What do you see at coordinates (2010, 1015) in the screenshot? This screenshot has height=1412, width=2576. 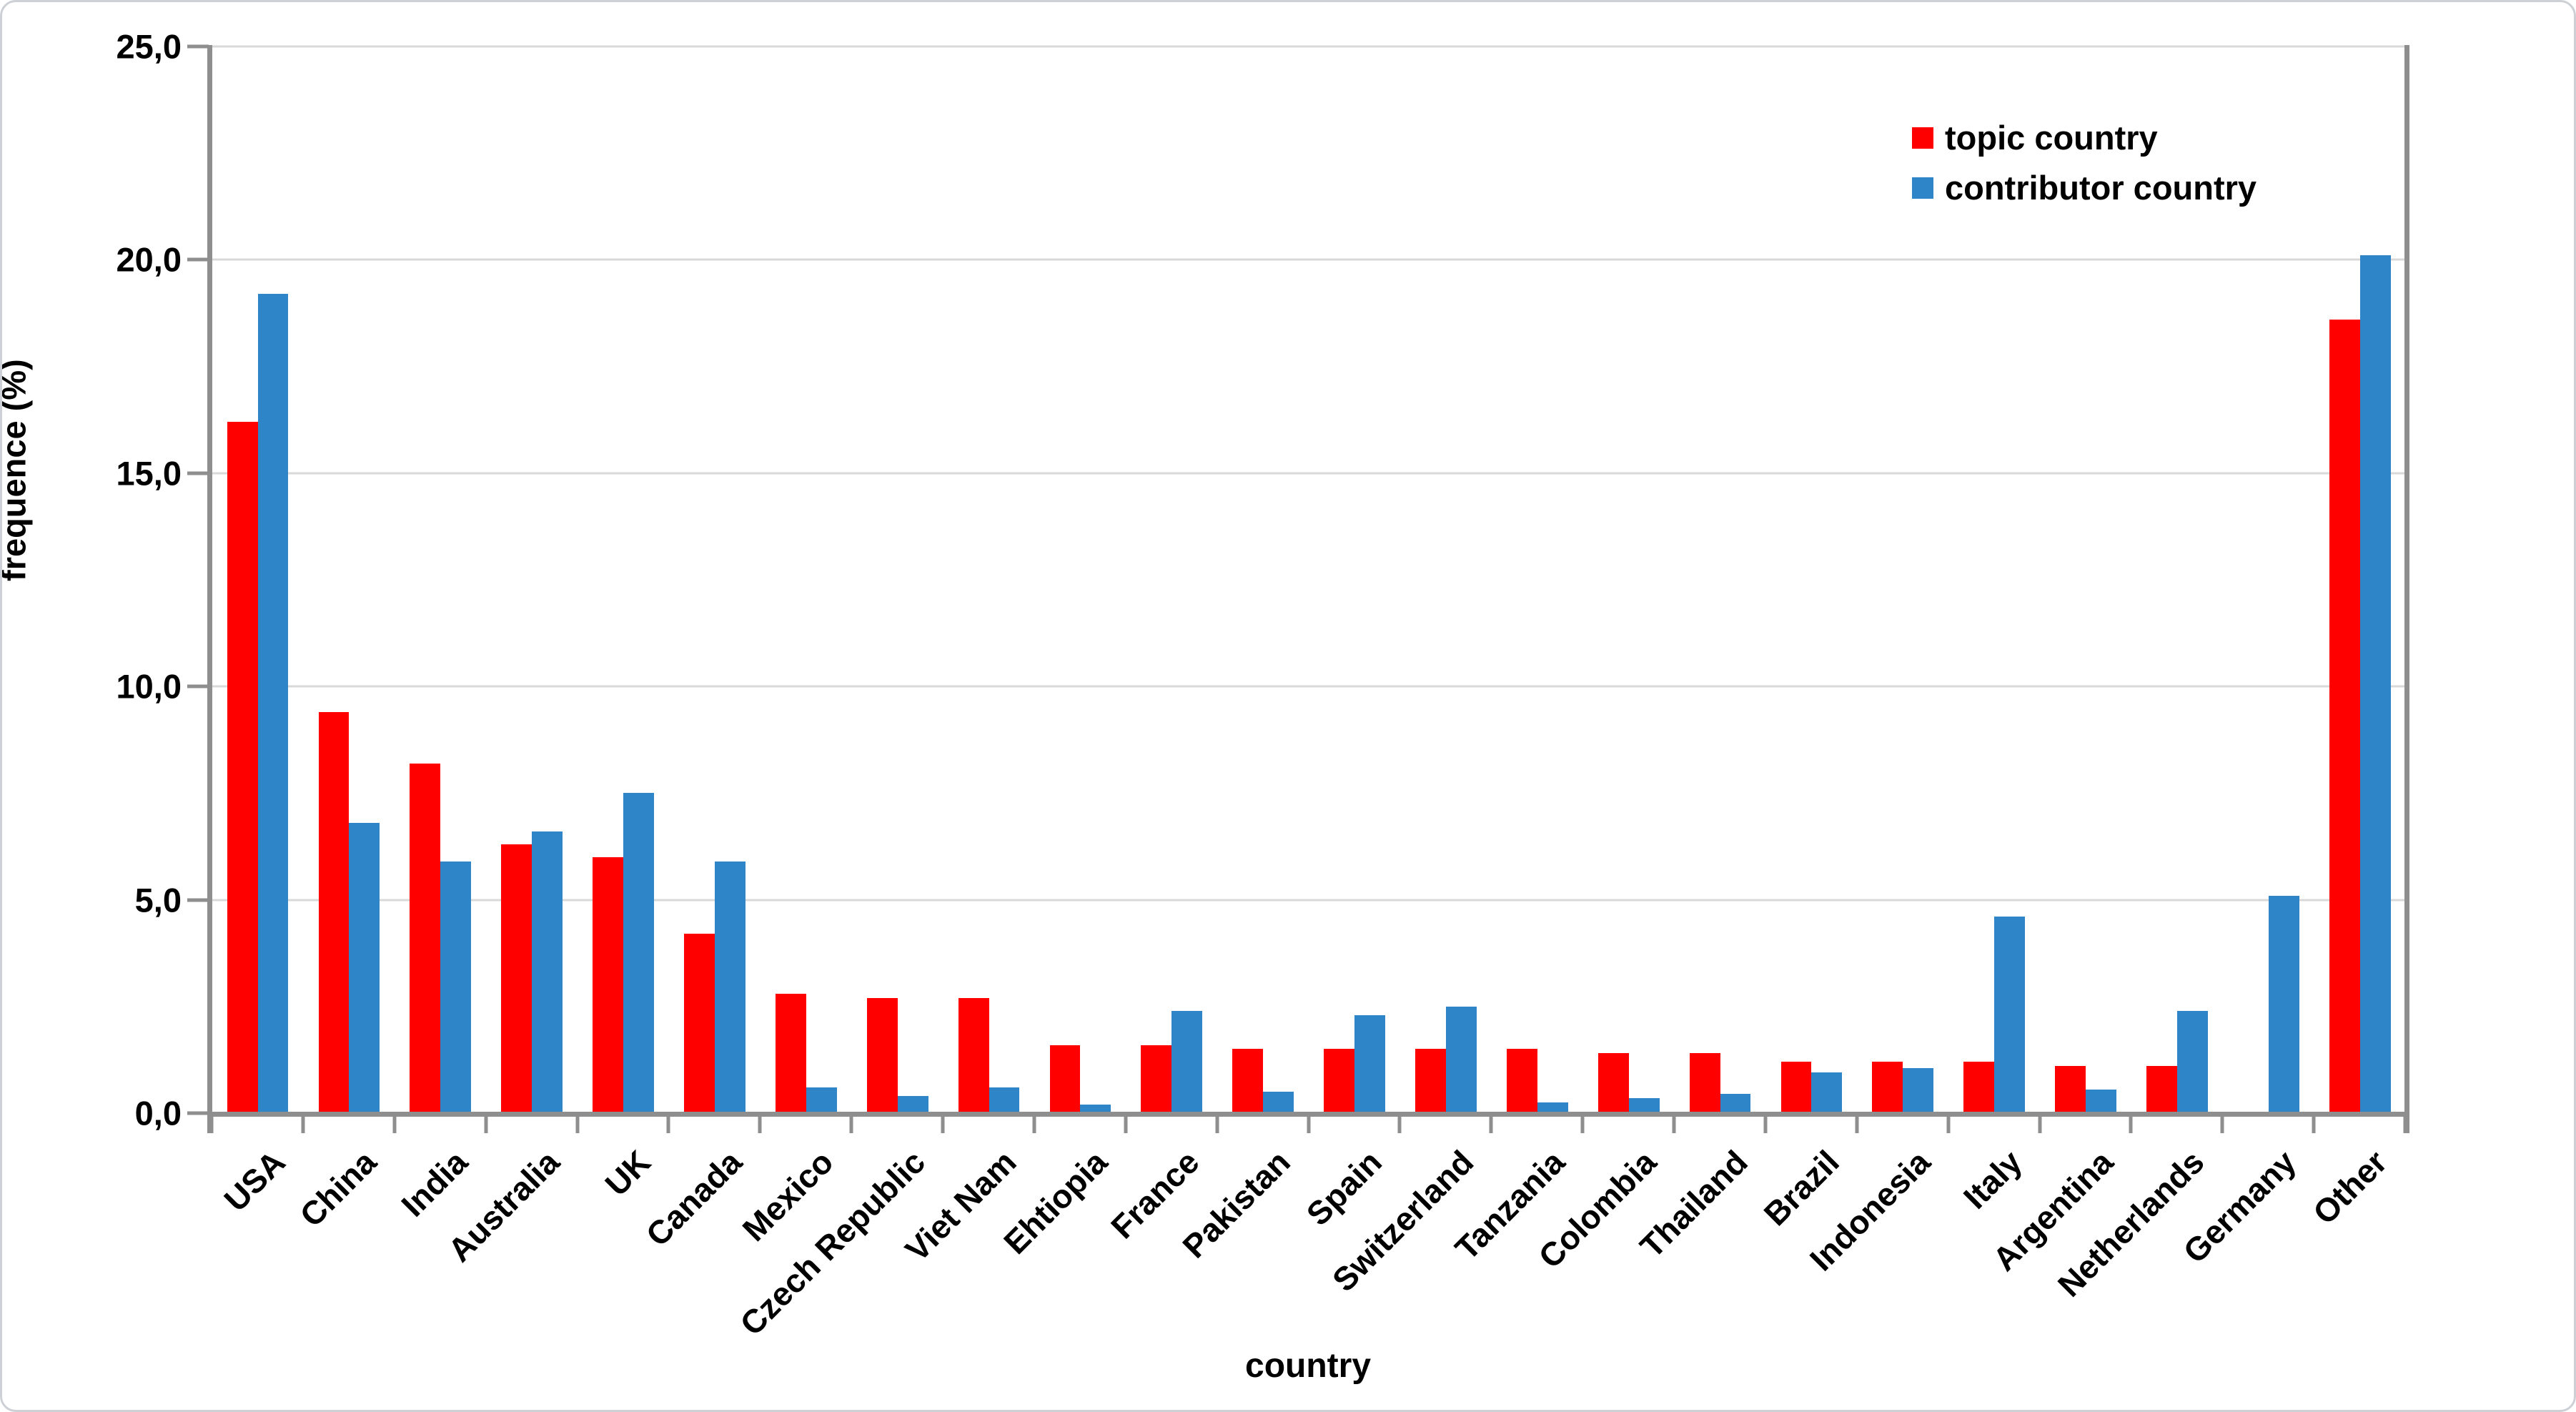 I see `bar-contributor-country-italy` at bounding box center [2010, 1015].